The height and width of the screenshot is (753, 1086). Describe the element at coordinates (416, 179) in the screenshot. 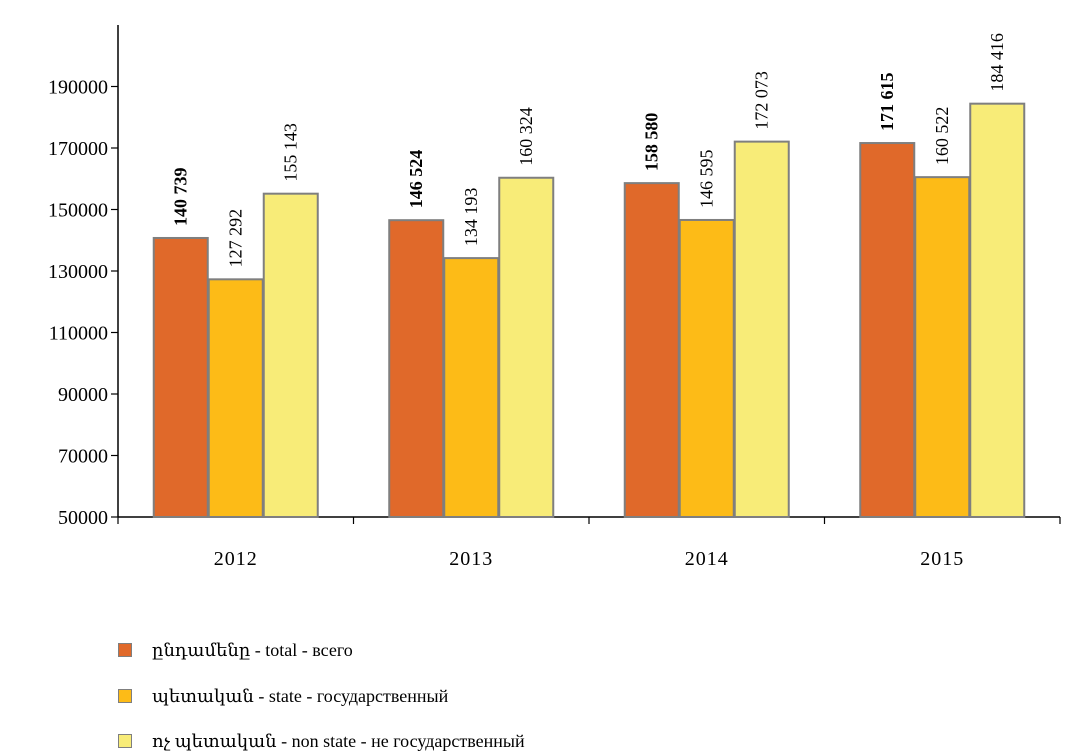

I see `data-label: 146 524` at that location.